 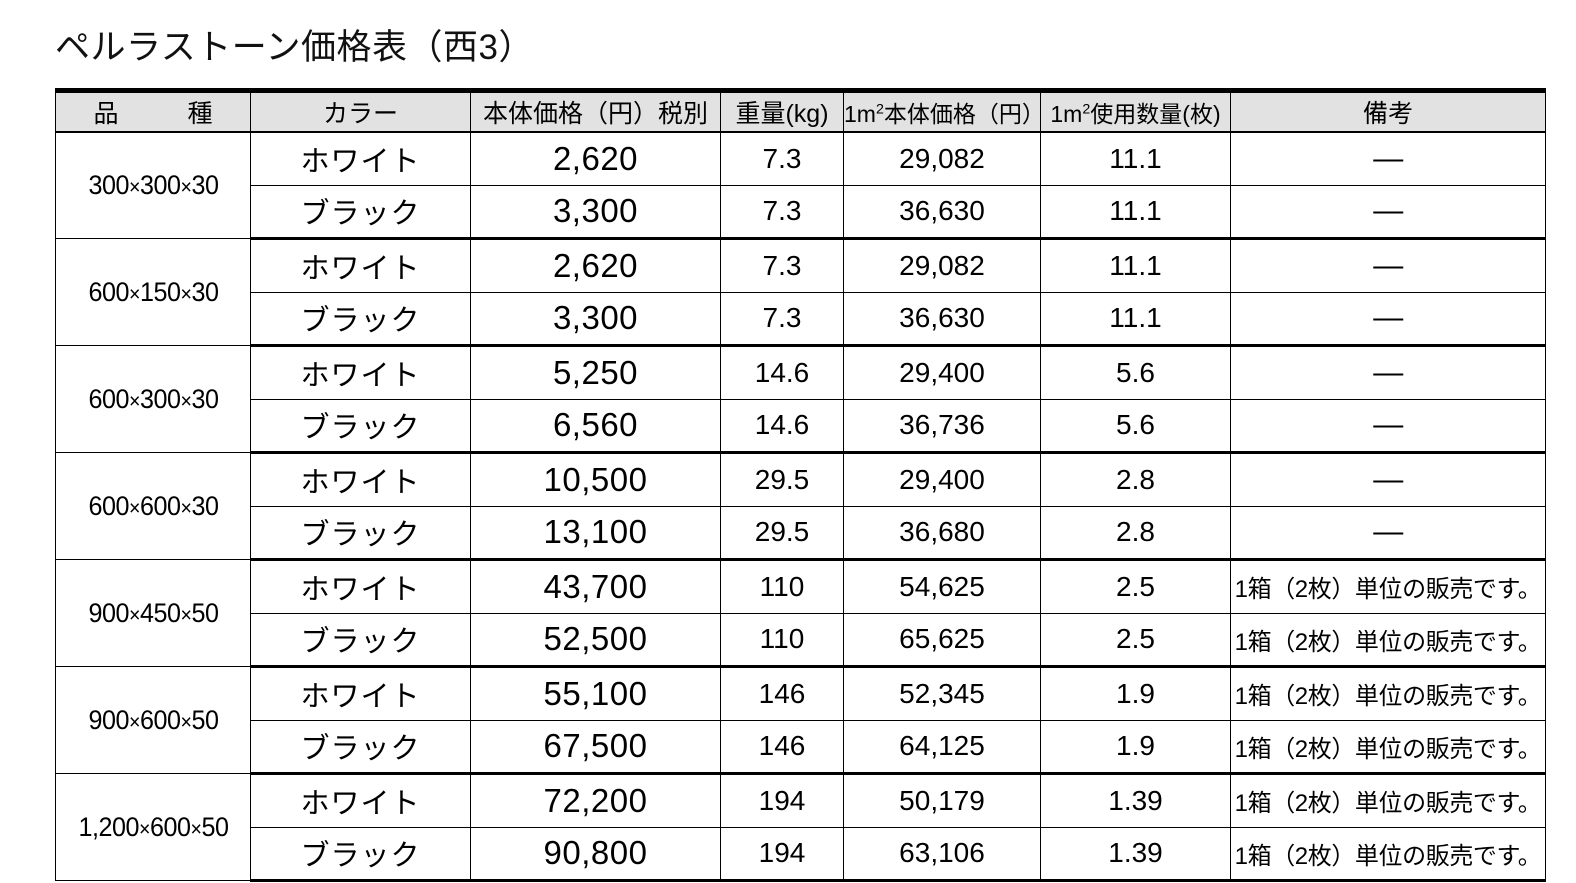 I want to click on cell-kind: 600×600×30, so click(x=153, y=506).